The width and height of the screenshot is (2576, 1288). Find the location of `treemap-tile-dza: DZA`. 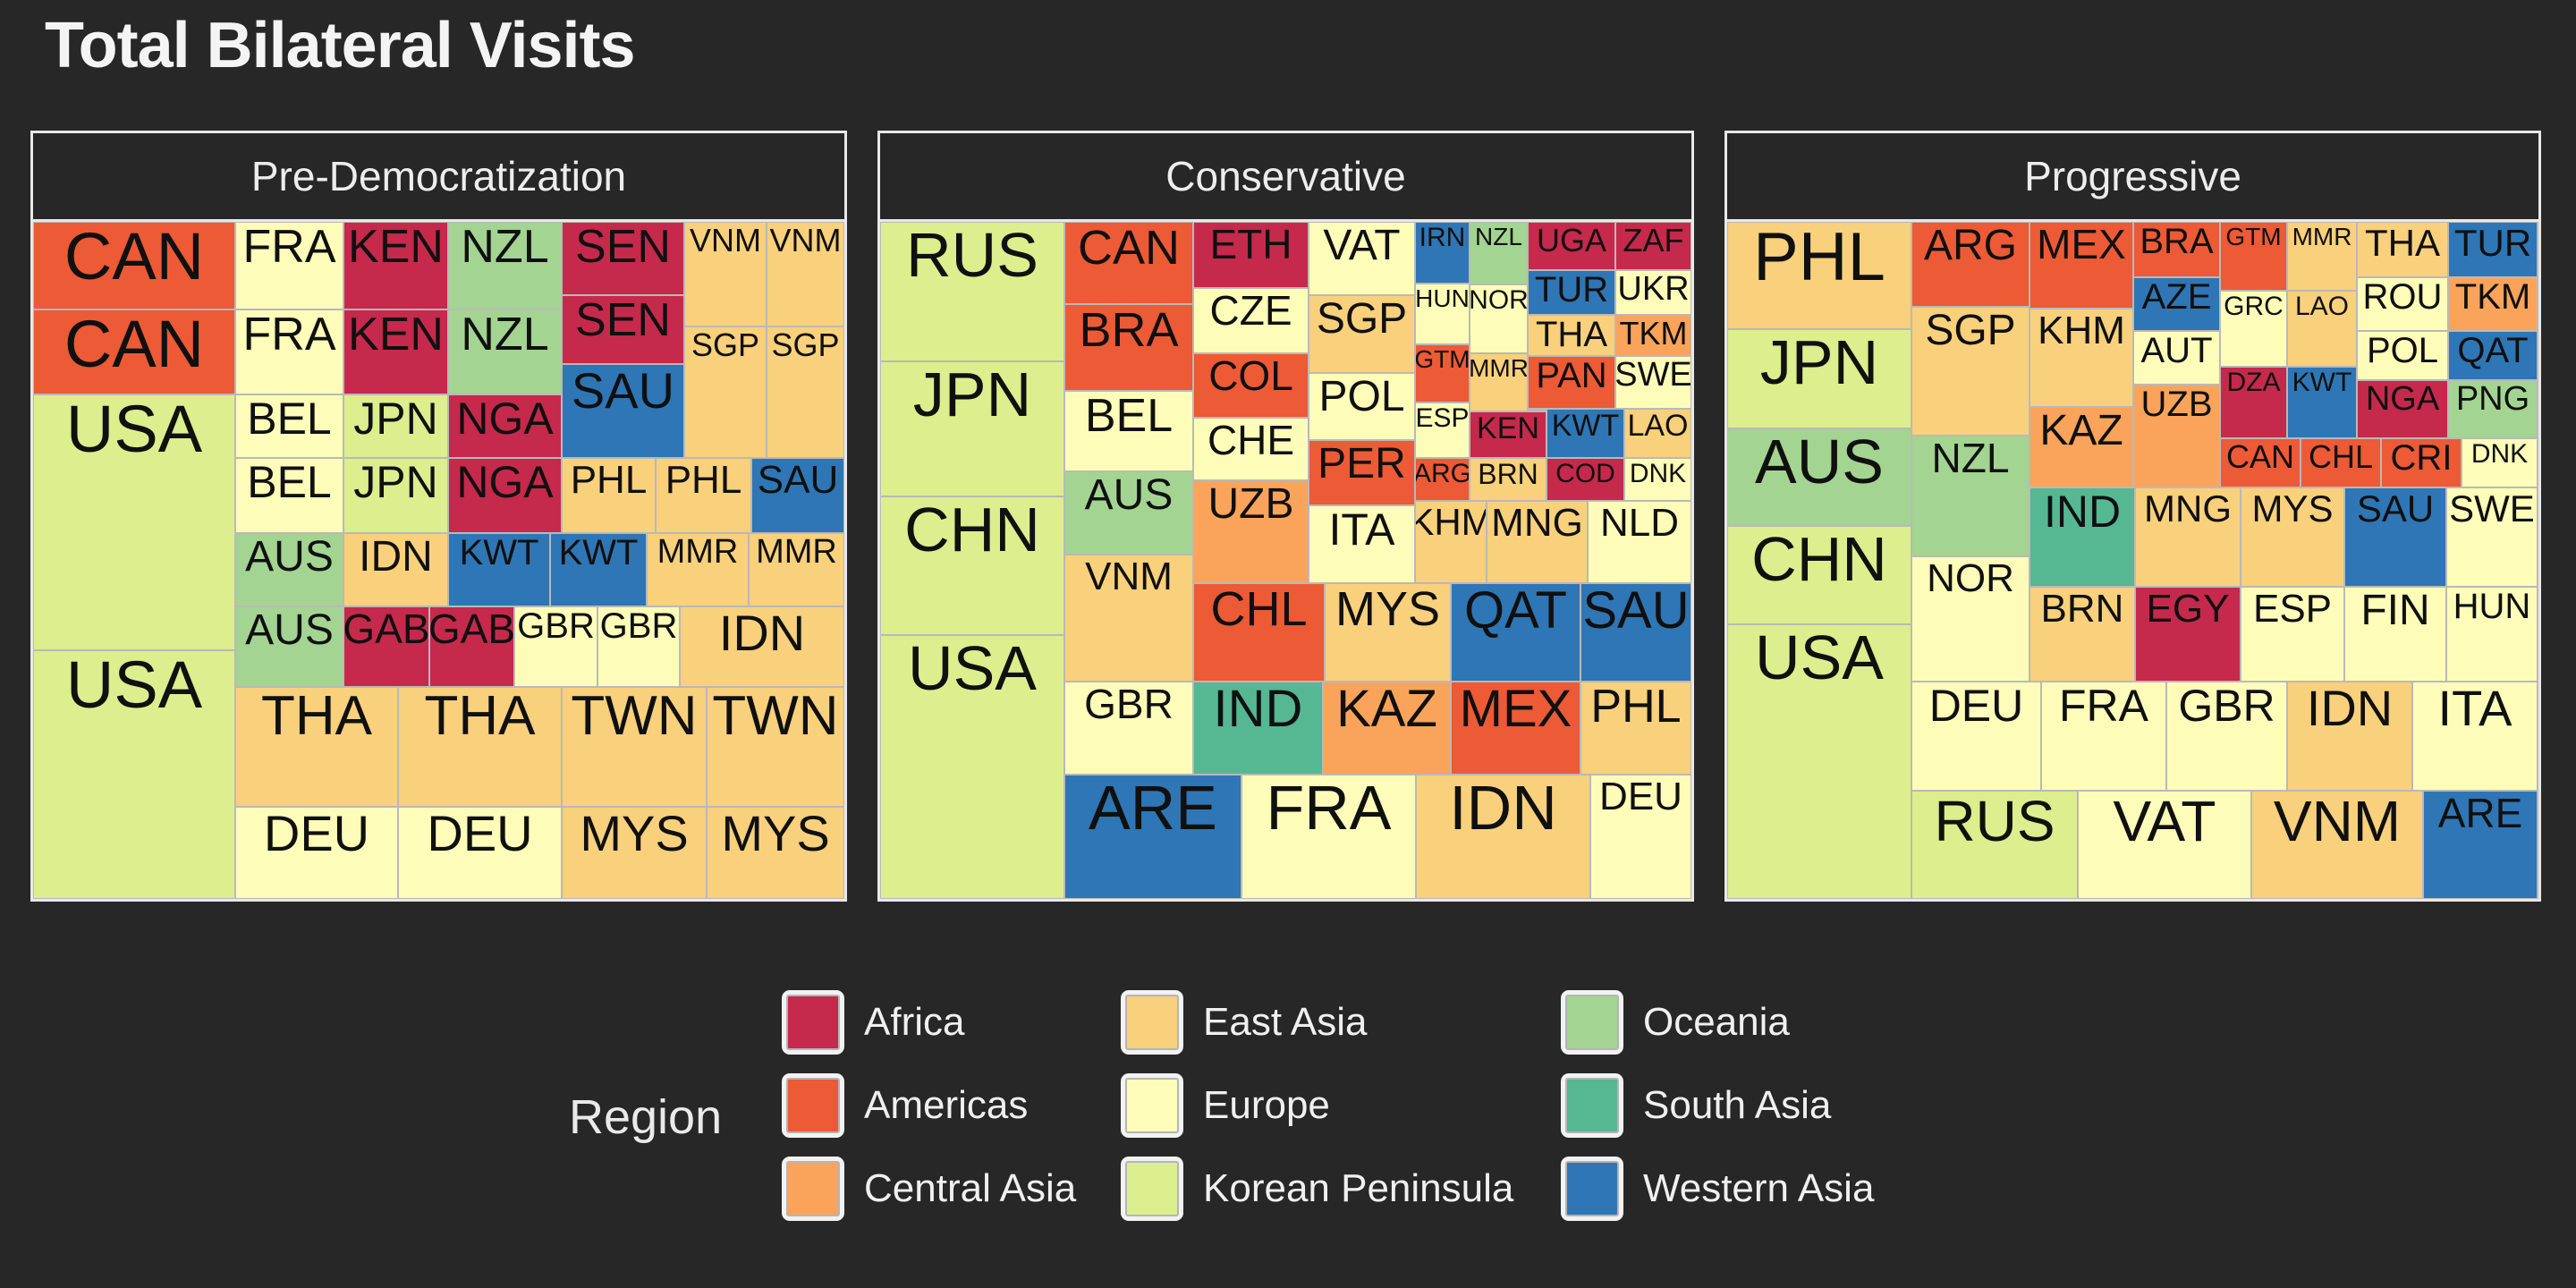

treemap-tile-dza: DZA is located at coordinates (2253, 402).